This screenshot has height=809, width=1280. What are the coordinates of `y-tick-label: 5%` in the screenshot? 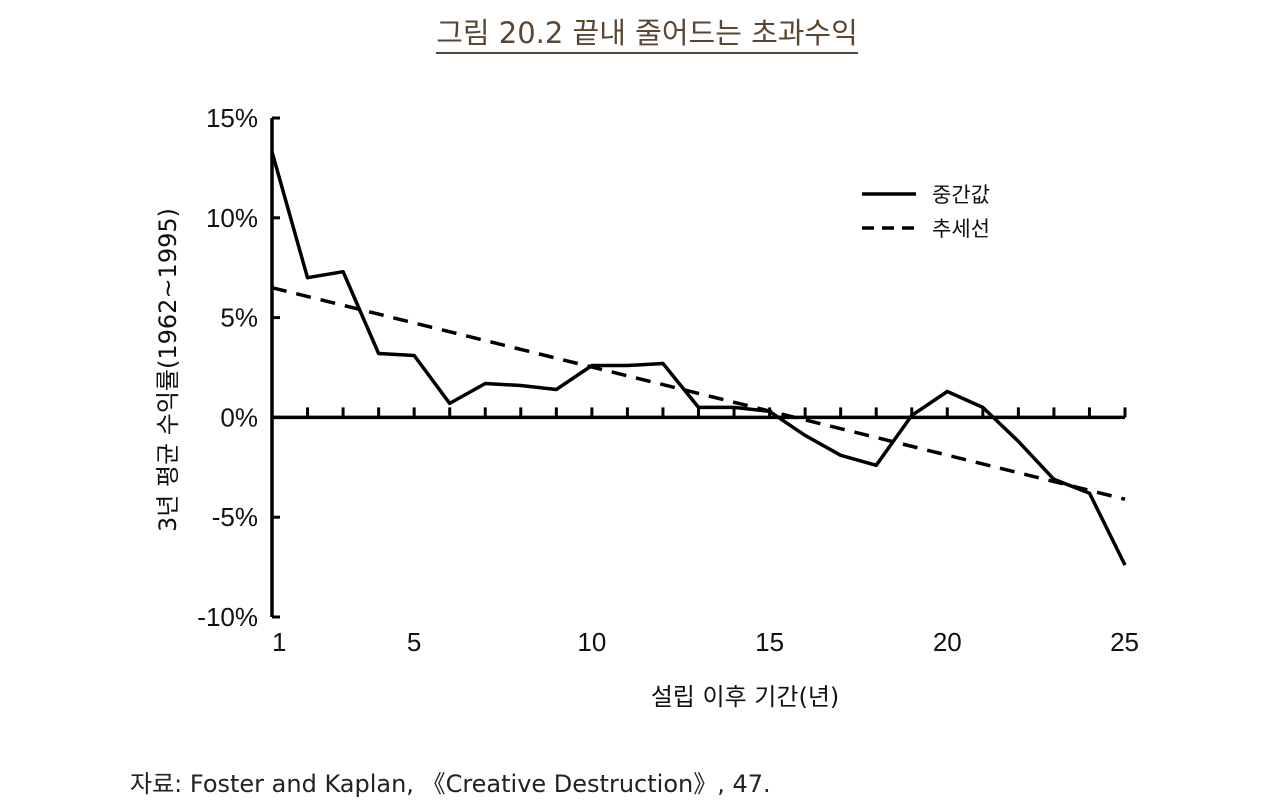 It's located at (239, 318).